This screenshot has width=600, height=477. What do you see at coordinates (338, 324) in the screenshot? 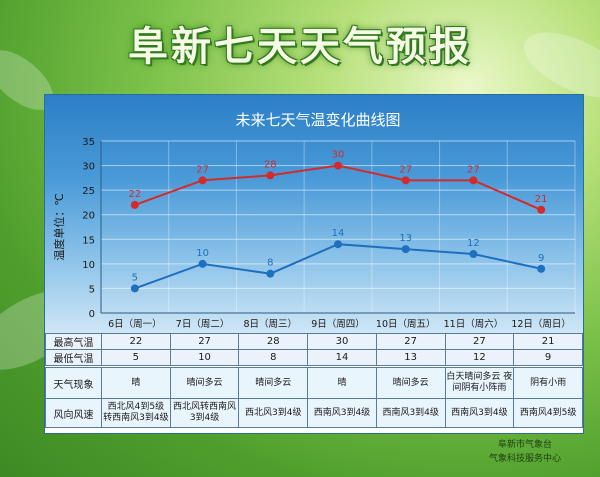
I see `x-tick-label: 9日（周四）` at bounding box center [338, 324].